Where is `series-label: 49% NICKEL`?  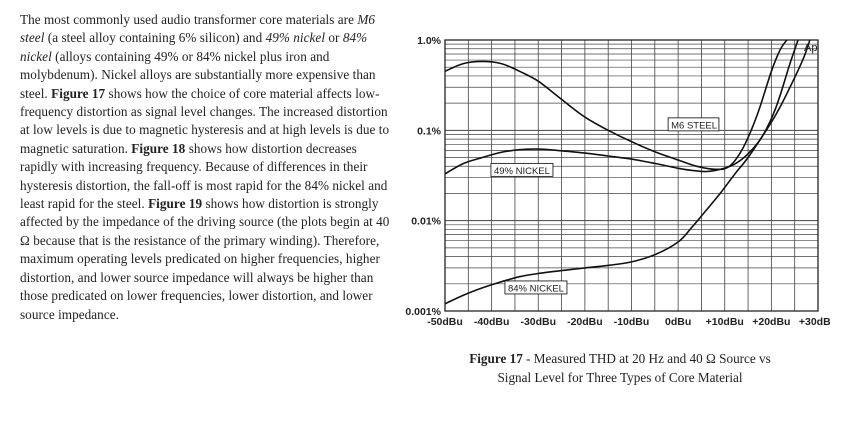 series-label: 49% NICKEL is located at coordinates (522, 171).